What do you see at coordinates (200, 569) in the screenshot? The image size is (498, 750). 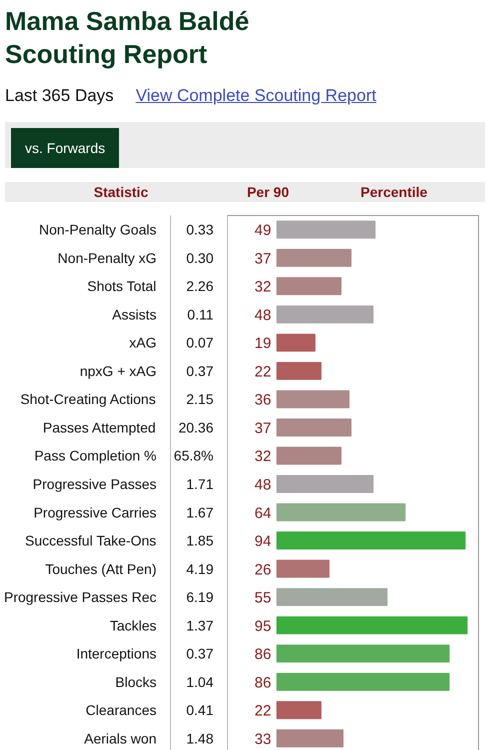 I see `text: 4.19` at bounding box center [200, 569].